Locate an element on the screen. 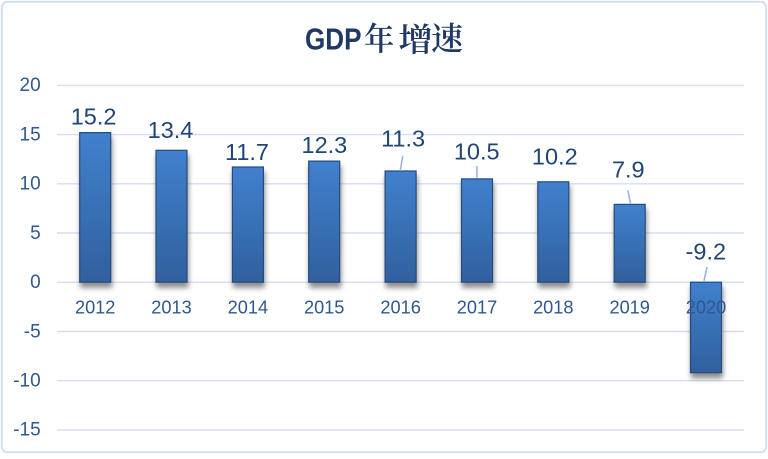  svg-text: GDP is located at coordinates (333, 40).